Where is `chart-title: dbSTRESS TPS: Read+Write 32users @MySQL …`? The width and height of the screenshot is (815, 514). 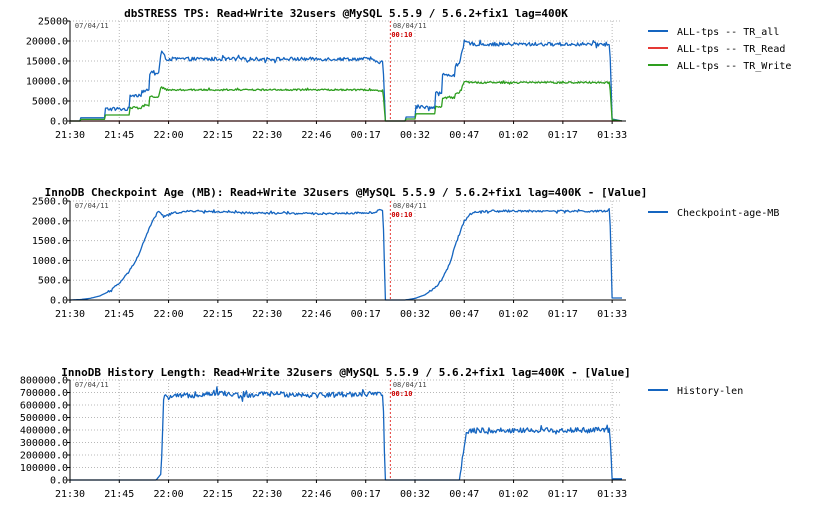
chart-title: dbSTRESS TPS: Read+Write 32users @MySQL … is located at coordinates (346, 13).